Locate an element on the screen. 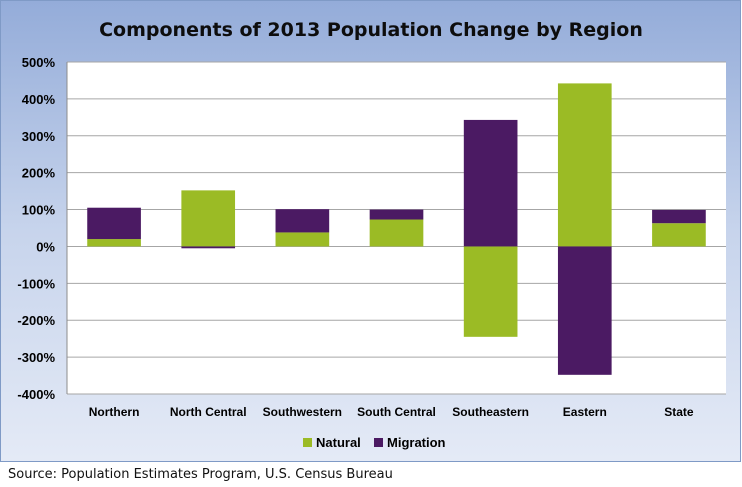 This screenshot has width=742, height=487. bar-natural-south-central is located at coordinates (396, 233).